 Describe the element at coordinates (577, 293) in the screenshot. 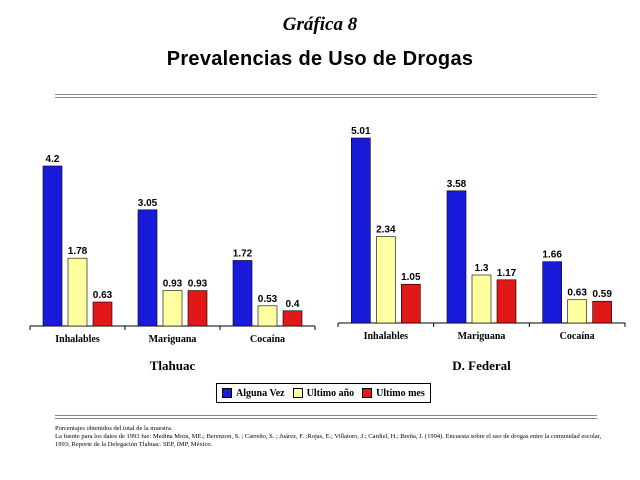

I see `data-label-d-federal: 0.63` at that location.